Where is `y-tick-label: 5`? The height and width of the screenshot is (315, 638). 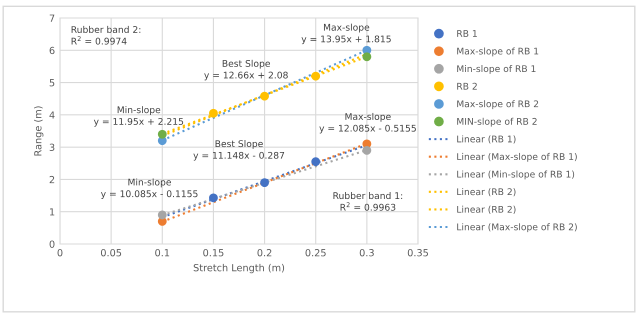
y-tick-label: 5 is located at coordinates (52, 82).